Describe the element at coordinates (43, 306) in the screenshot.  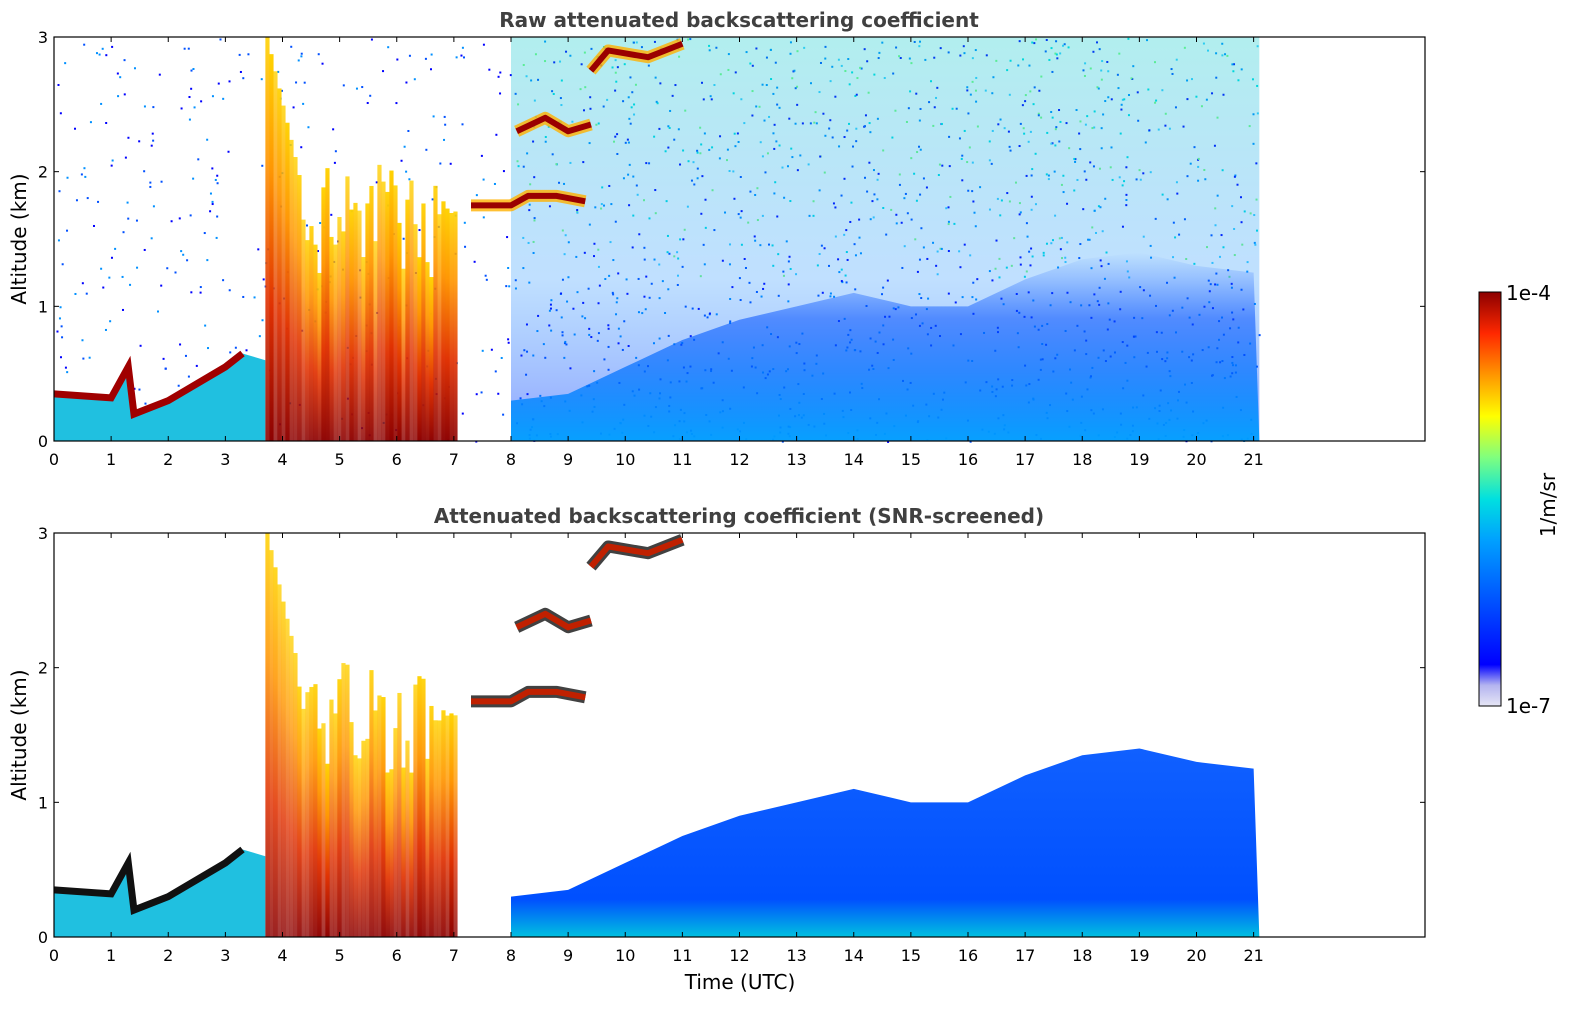
I see `y-tick-label: 1` at that location.